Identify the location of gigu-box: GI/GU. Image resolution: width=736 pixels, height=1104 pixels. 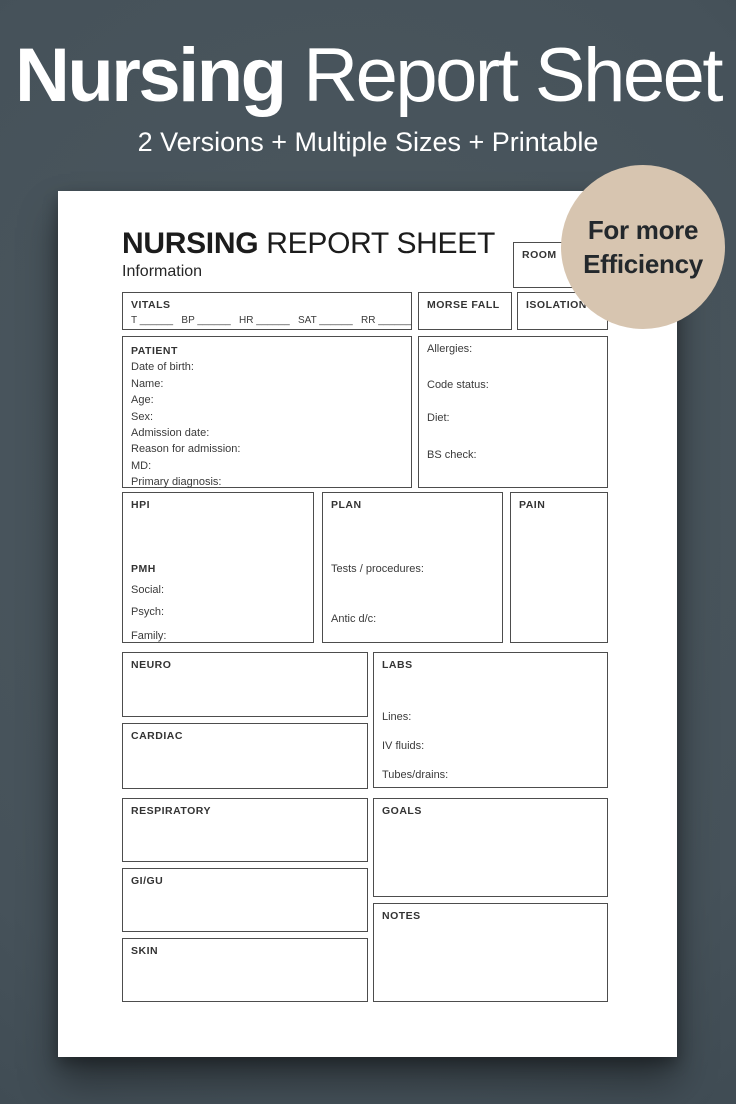
(245, 900).